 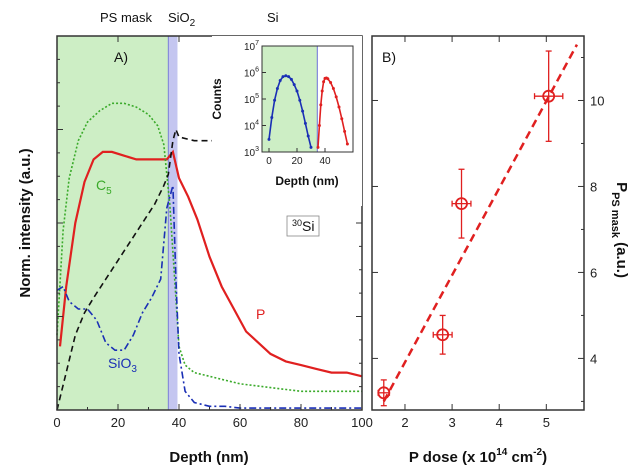 I want to click on sio2-region, so click(x=173, y=223).